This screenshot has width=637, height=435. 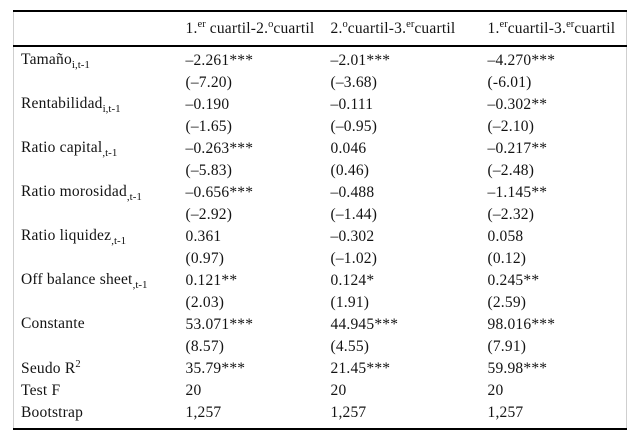 What do you see at coordinates (209, 82) in the screenshot?
I see `tstat-cell: (–7.20)` at bounding box center [209, 82].